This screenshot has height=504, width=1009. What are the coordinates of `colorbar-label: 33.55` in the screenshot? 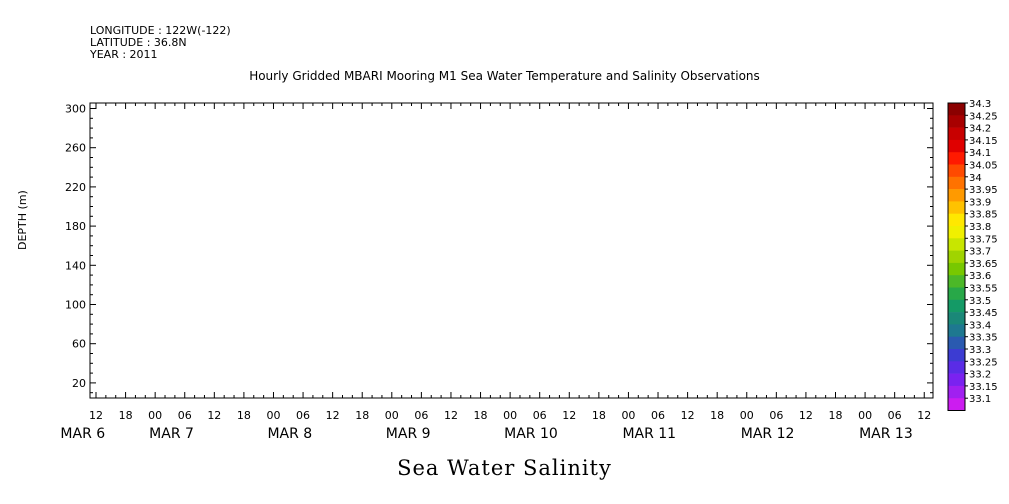 It's located at (983, 289).